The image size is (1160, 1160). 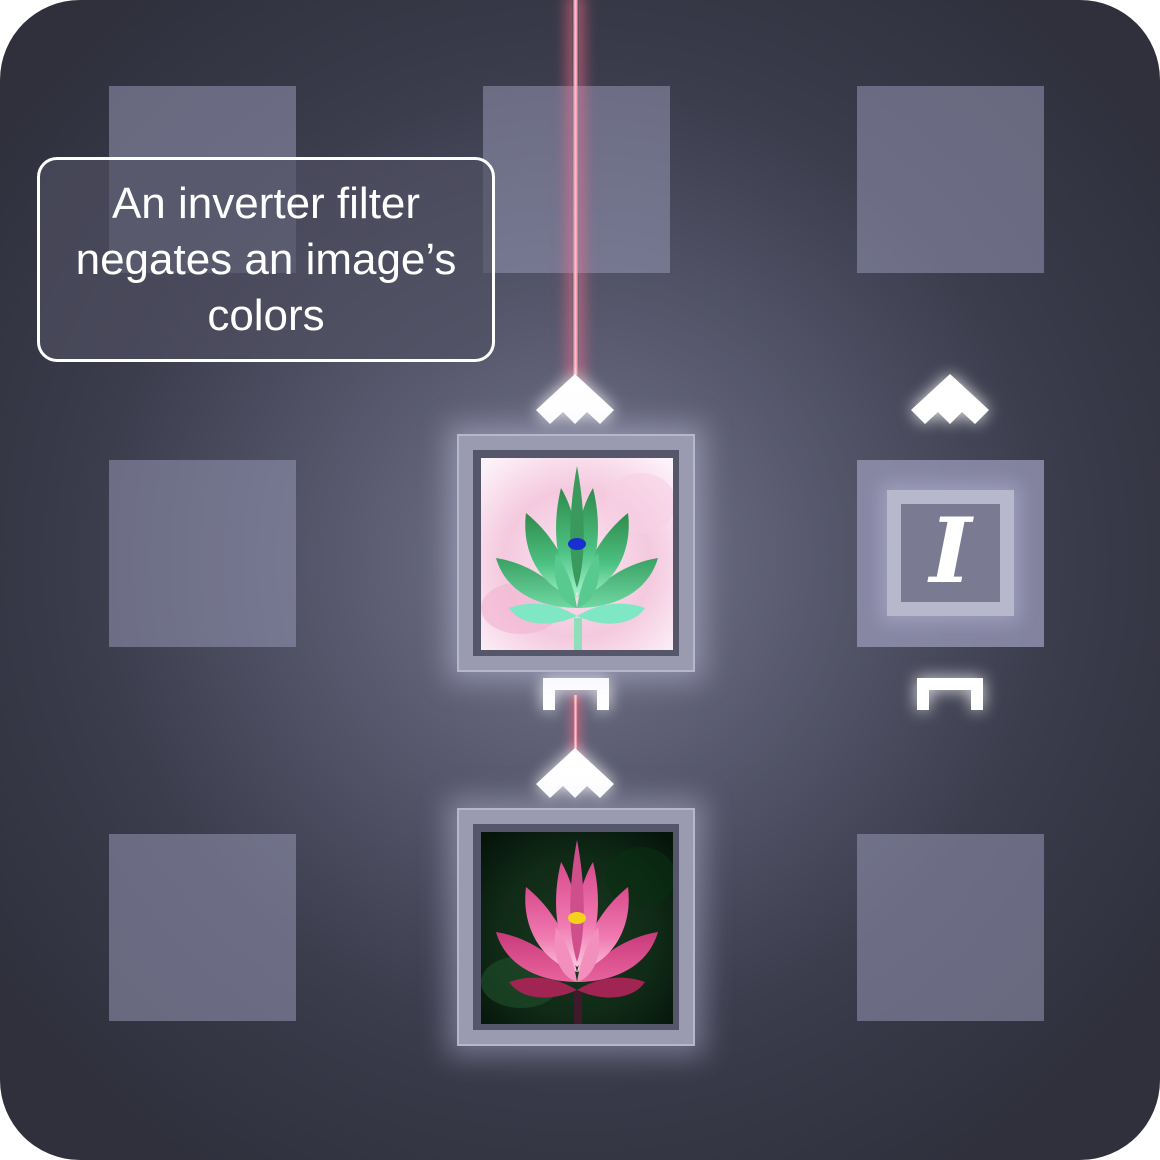 What do you see at coordinates (950, 179) in the screenshot?
I see `grid-slot-r1-c3` at bounding box center [950, 179].